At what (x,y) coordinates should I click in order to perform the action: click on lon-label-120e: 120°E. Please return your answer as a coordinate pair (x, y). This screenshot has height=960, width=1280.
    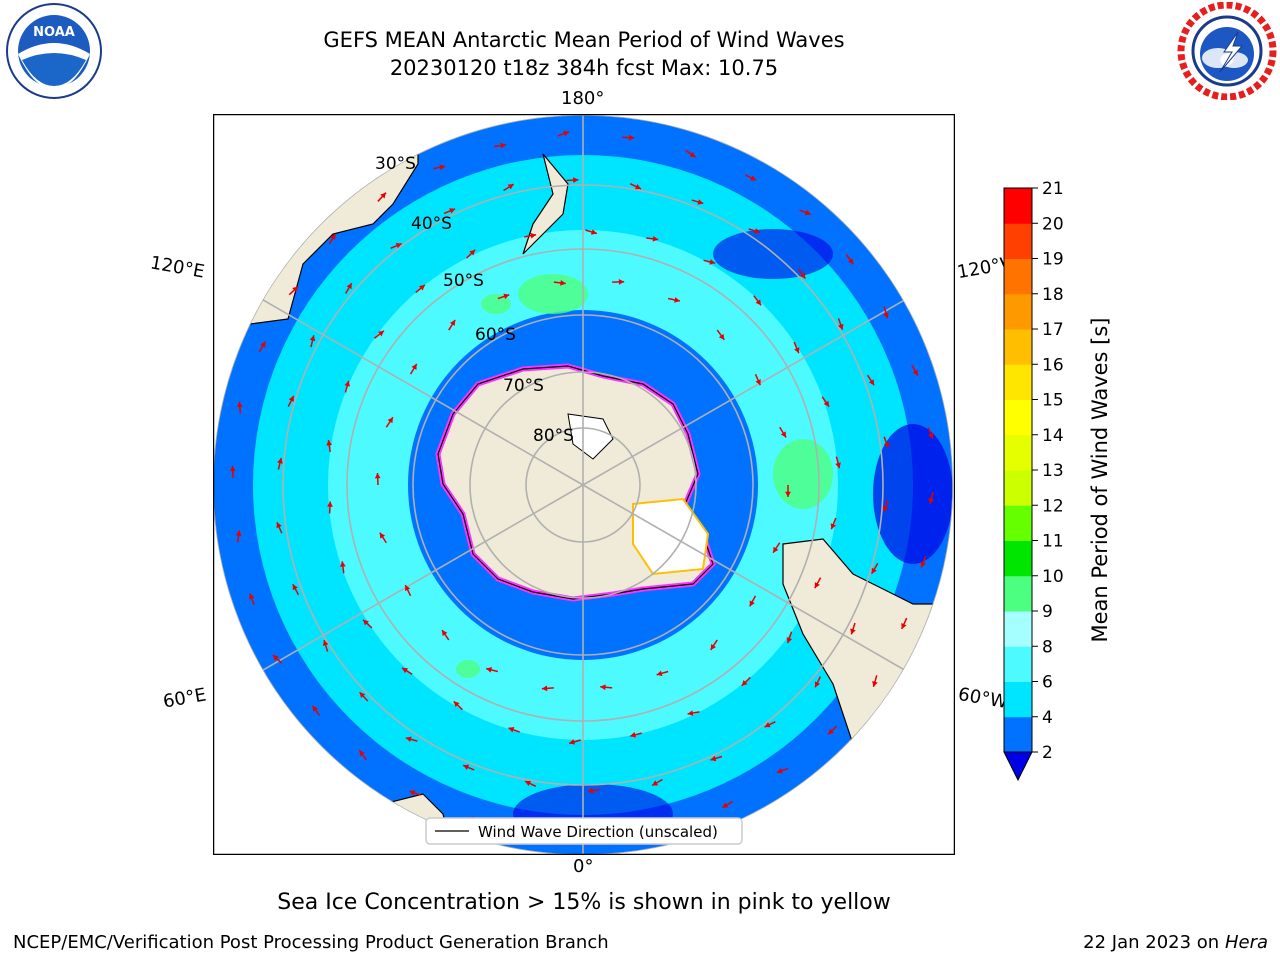
    Looking at the image, I should click on (177, 267).